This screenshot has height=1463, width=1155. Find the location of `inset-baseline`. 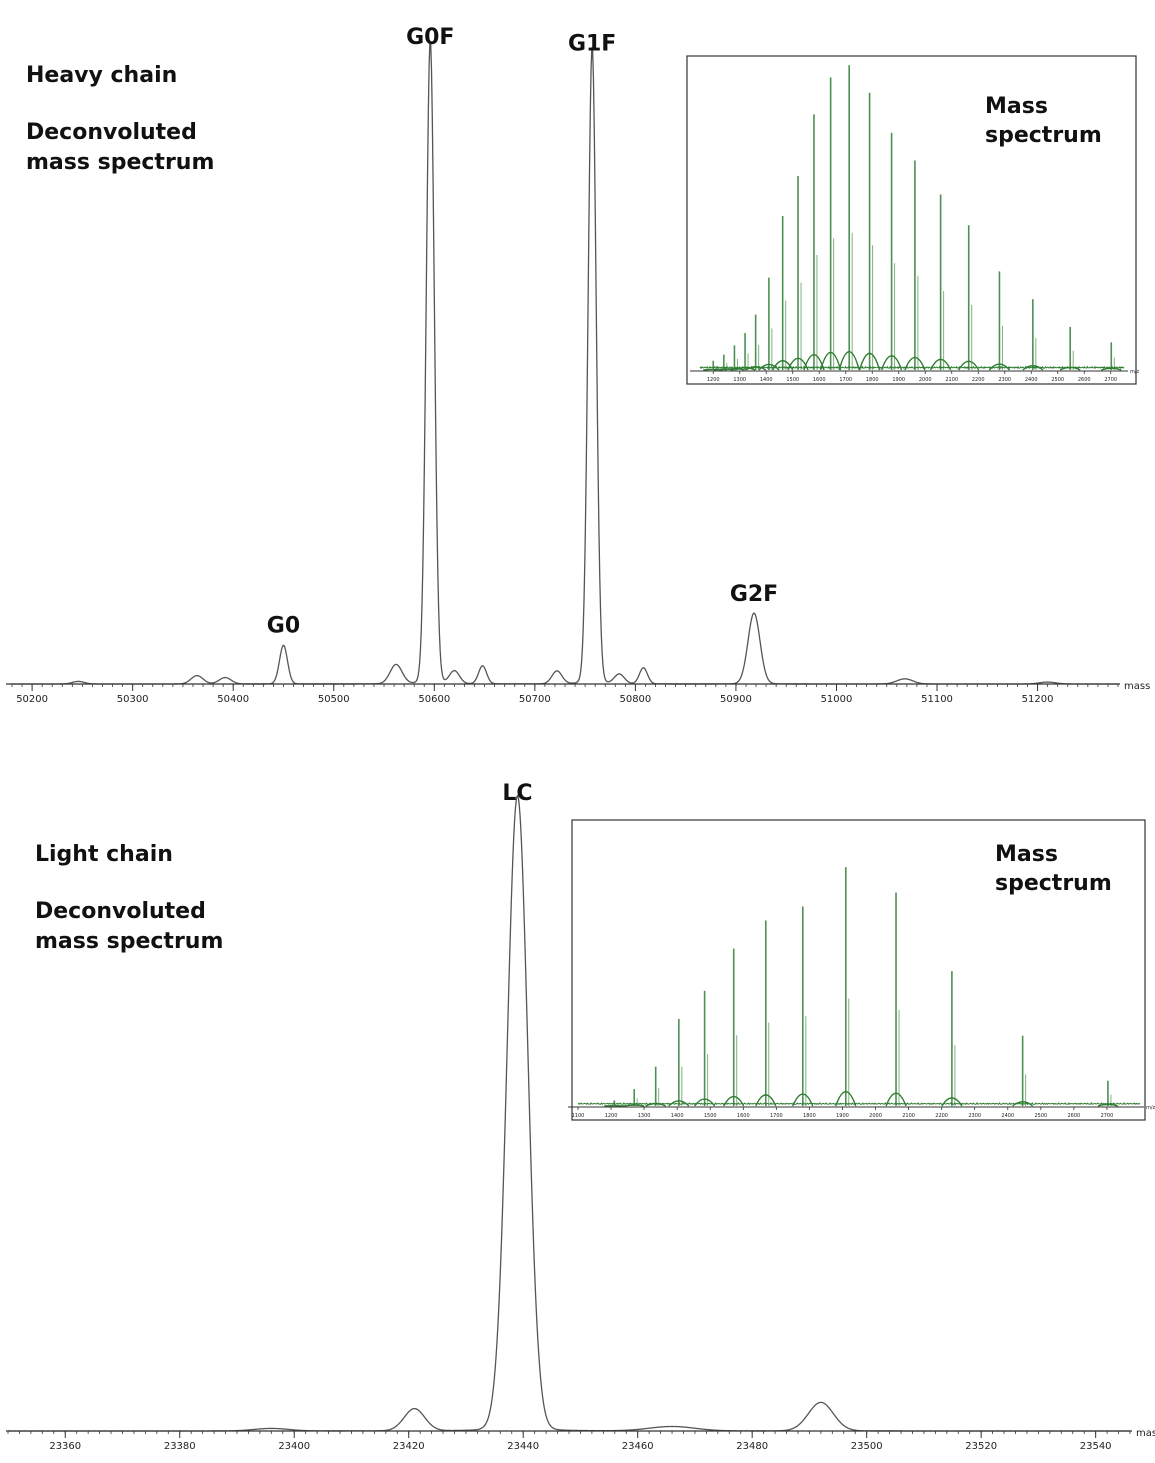

inset-baseline is located at coordinates (912, 367).